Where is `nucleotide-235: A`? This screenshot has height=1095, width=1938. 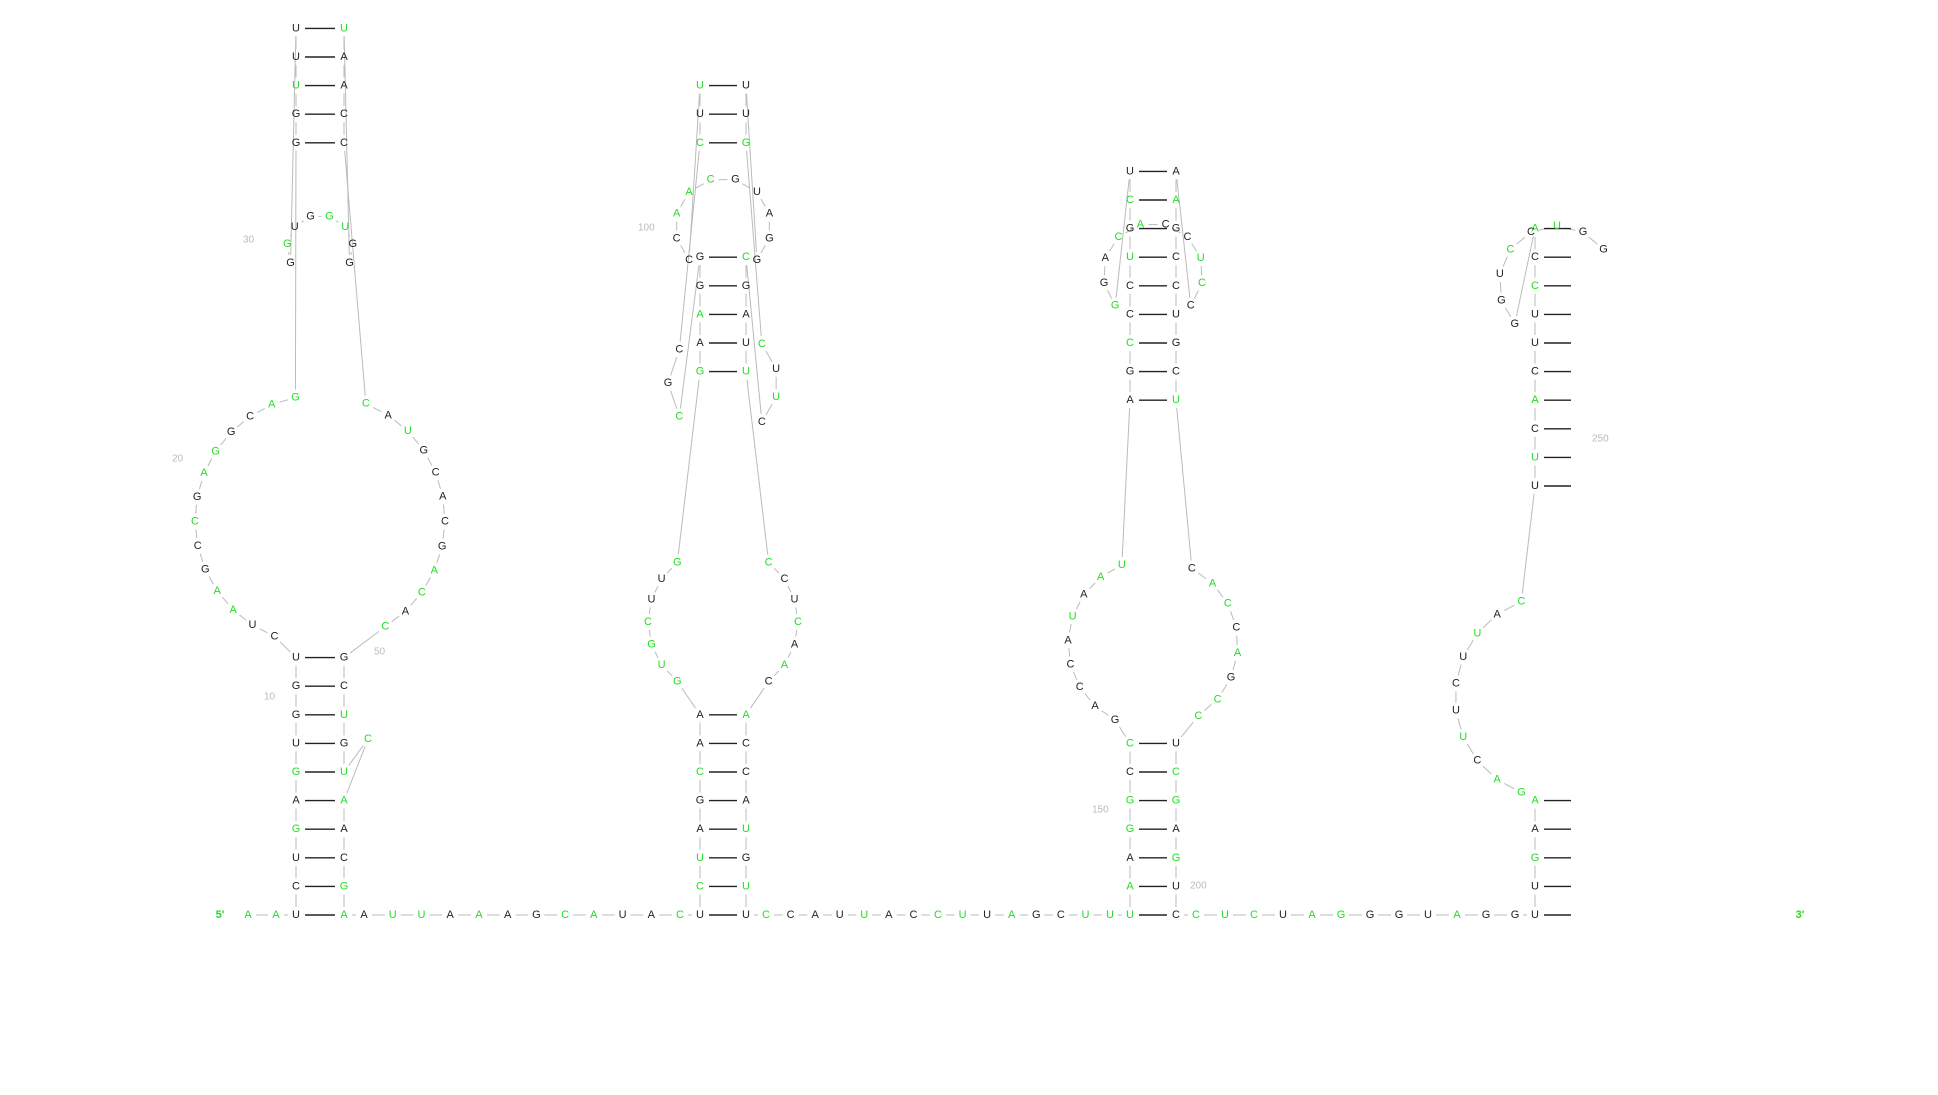
nucleotide-235: A is located at coordinates (1498, 780).